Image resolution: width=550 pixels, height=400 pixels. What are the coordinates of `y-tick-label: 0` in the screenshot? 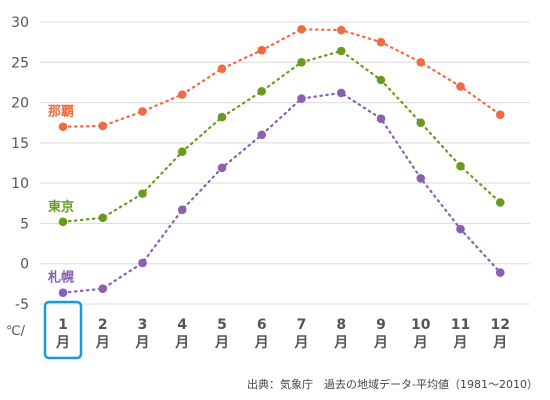 It's located at (24, 265).